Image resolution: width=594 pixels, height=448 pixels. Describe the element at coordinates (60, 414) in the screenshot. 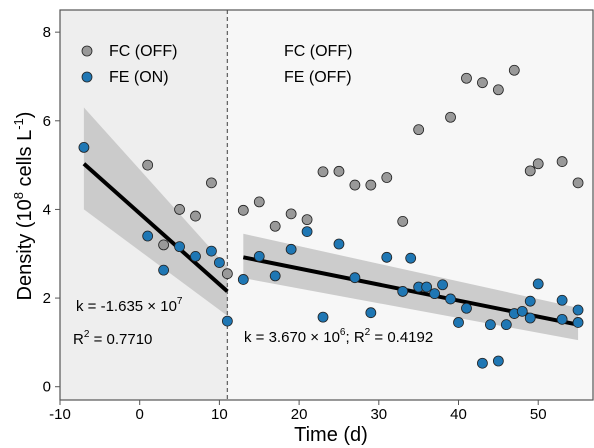

I see `x-tick-label: -10` at that location.